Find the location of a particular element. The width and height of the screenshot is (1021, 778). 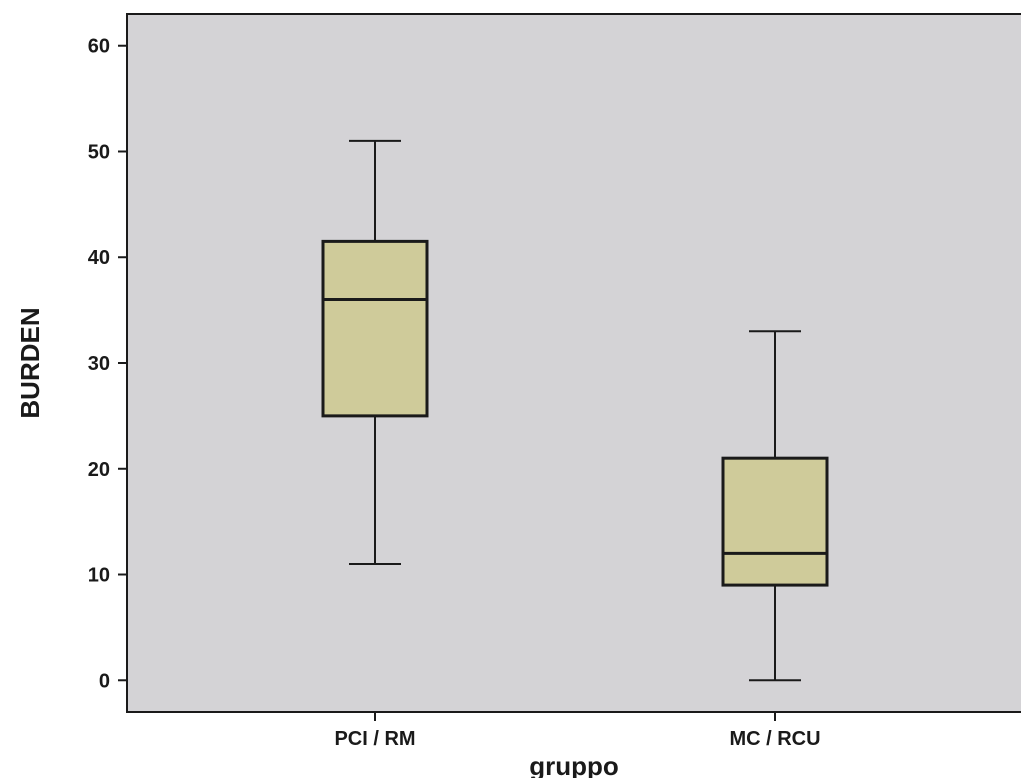

y-axis-title: BURDEN is located at coordinates (30, 362).